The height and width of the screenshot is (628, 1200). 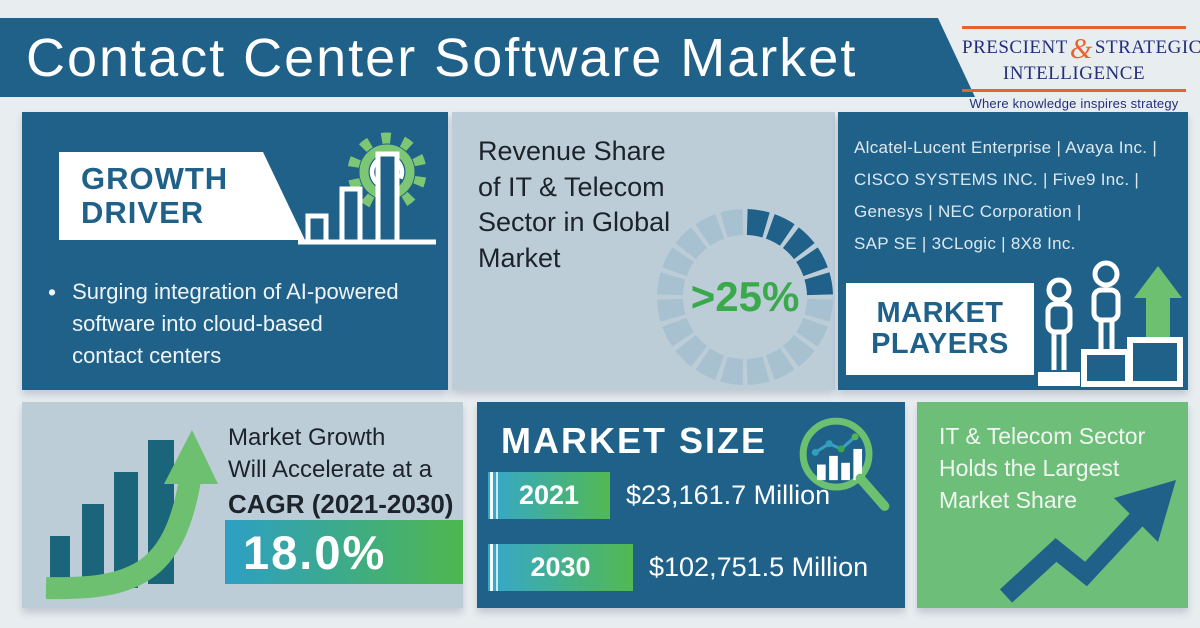 What do you see at coordinates (1074, 74) in the screenshot?
I see `logo-name-line2: INTELLIGENCE` at bounding box center [1074, 74].